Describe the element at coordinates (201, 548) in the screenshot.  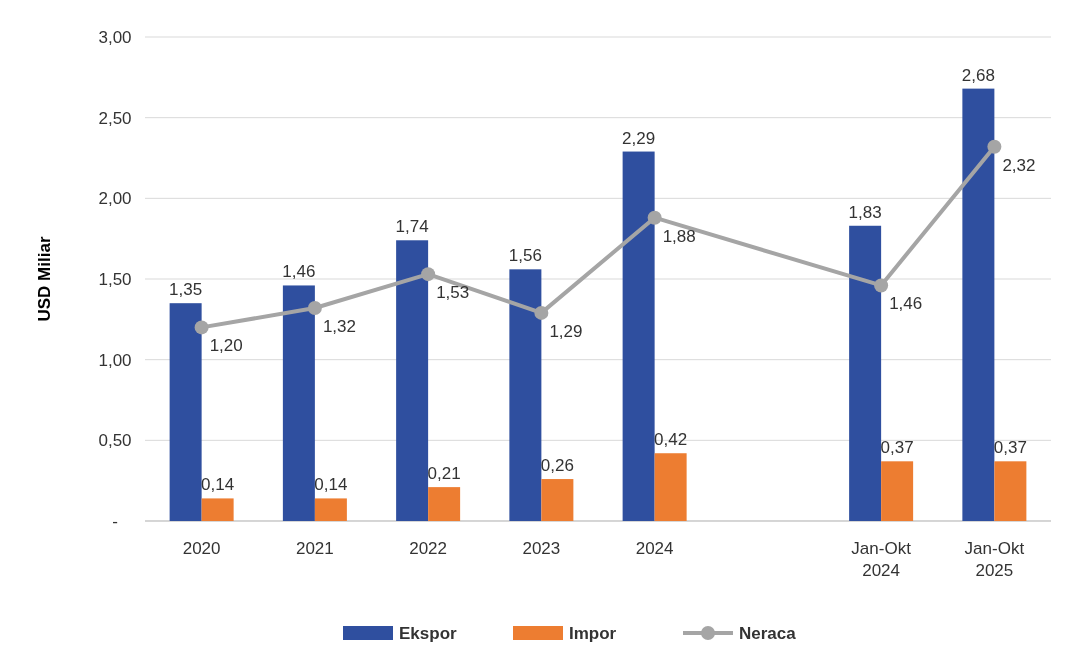
I see `x-tick-label: 2020` at that location.